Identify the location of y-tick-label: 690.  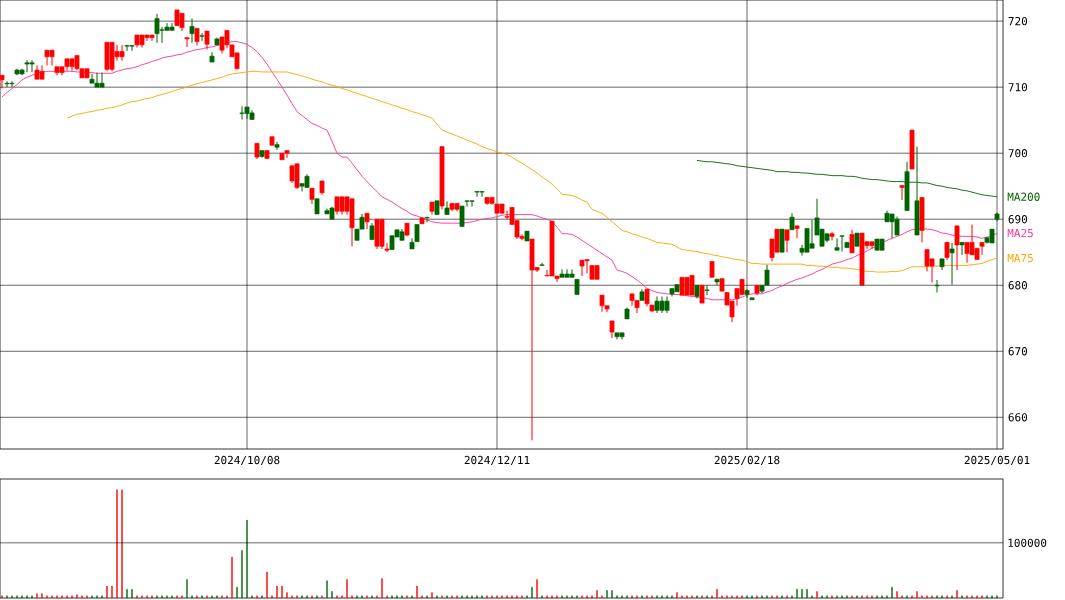
(1018, 219).